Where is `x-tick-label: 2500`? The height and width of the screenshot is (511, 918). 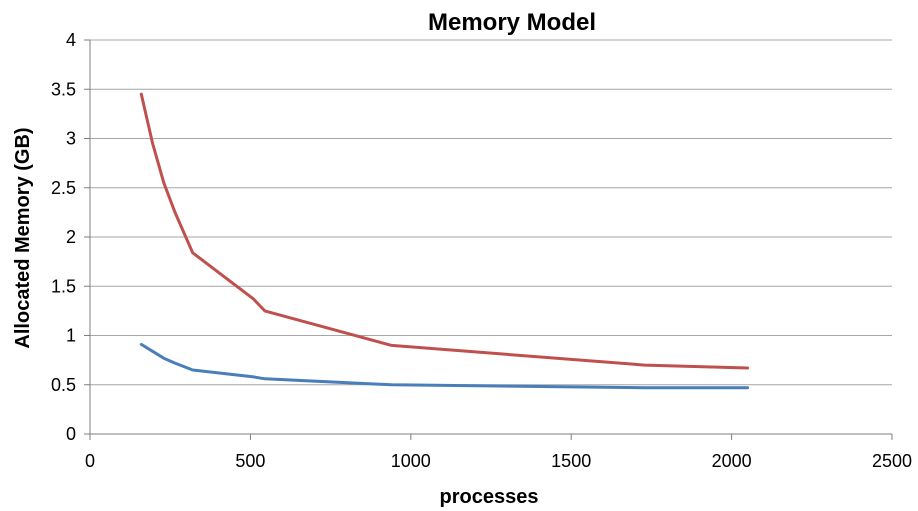 x-tick-label: 2500 is located at coordinates (892, 461).